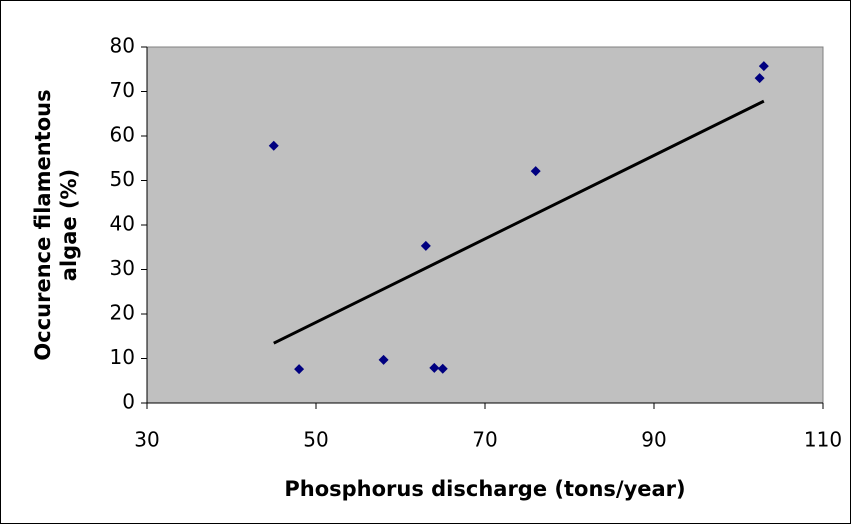 This screenshot has width=852, height=525. Describe the element at coordinates (653, 440) in the screenshot. I see `x-tick-label: 90` at that location.